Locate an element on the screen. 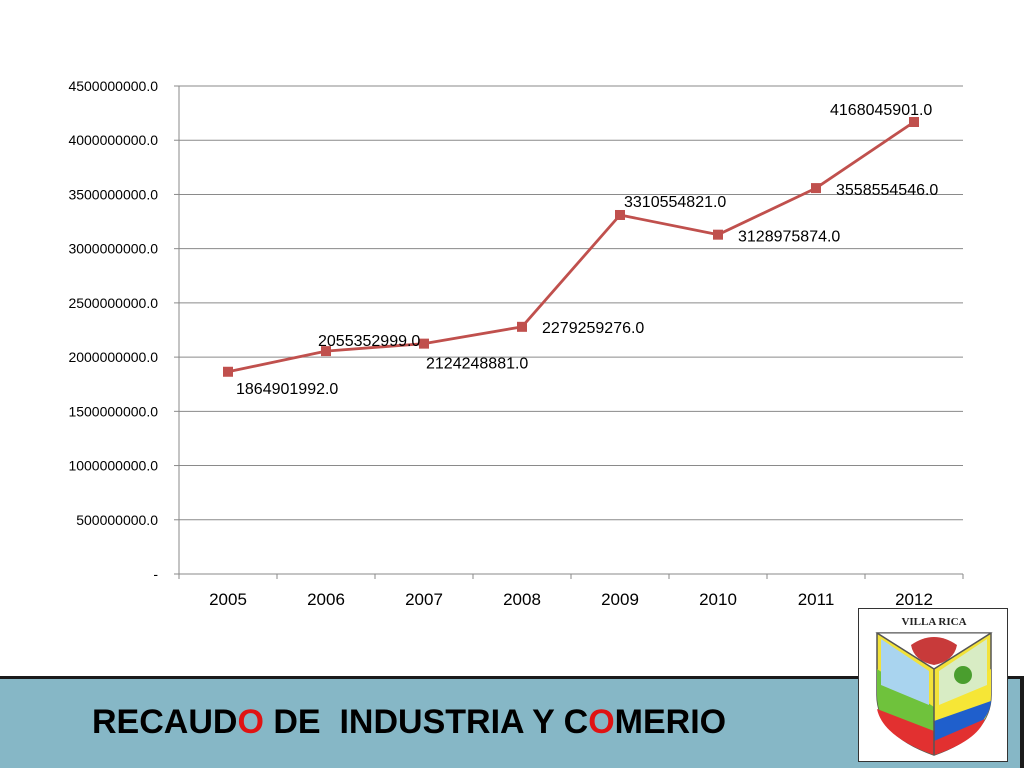 The width and height of the screenshot is (1024, 768). y-tick-label: 3000000000.0 is located at coordinates (113, 249).